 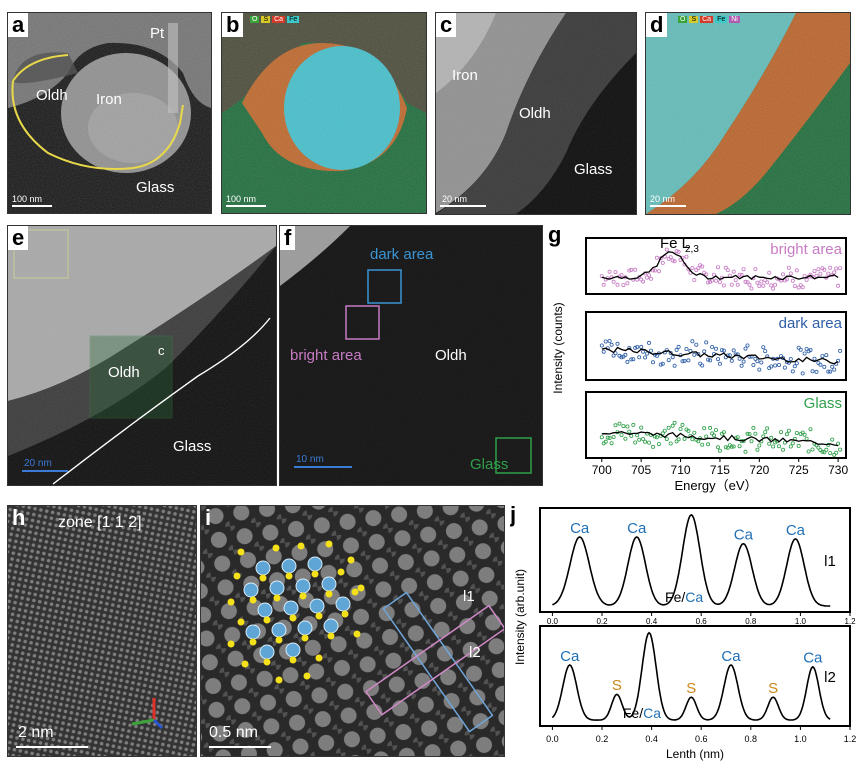 I want to click on panel-i-image, so click(x=352, y=631).